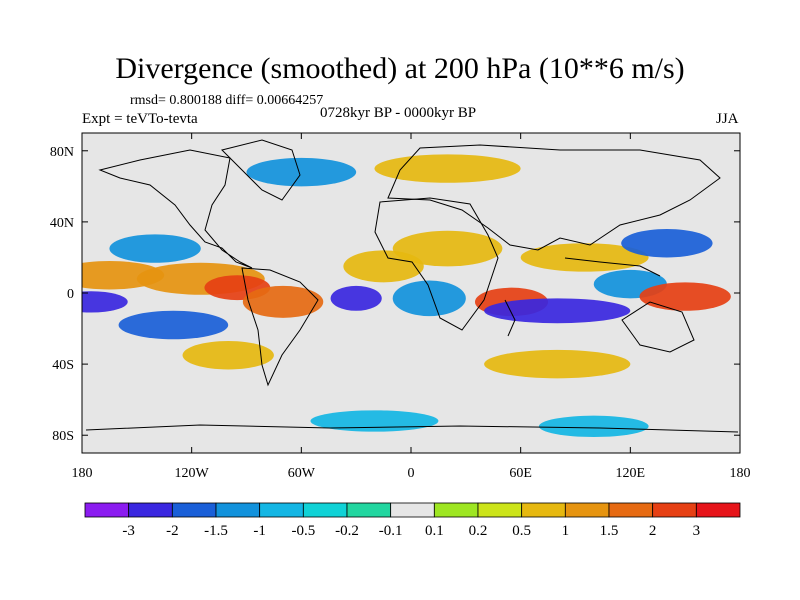  Describe the element at coordinates (566, 531) in the screenshot. I see `colorbar-label: 1` at that location.